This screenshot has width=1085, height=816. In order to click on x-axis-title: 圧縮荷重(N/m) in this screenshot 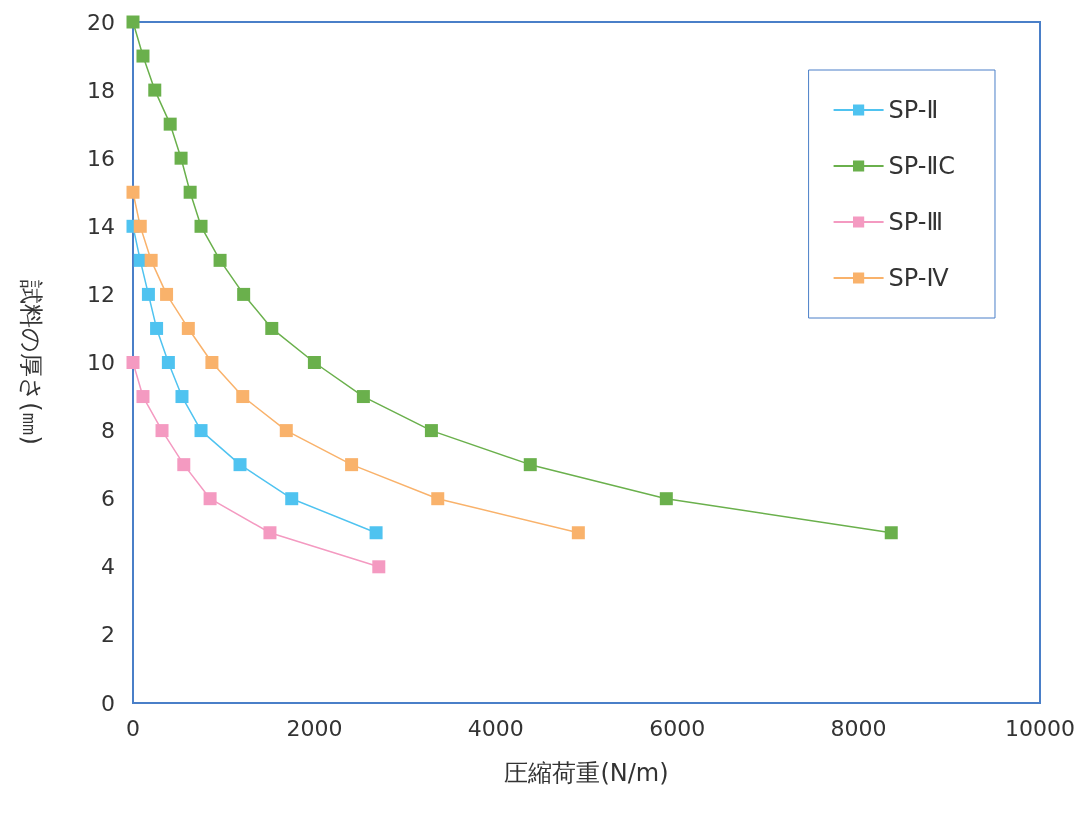, I will do `click(586, 773)`.